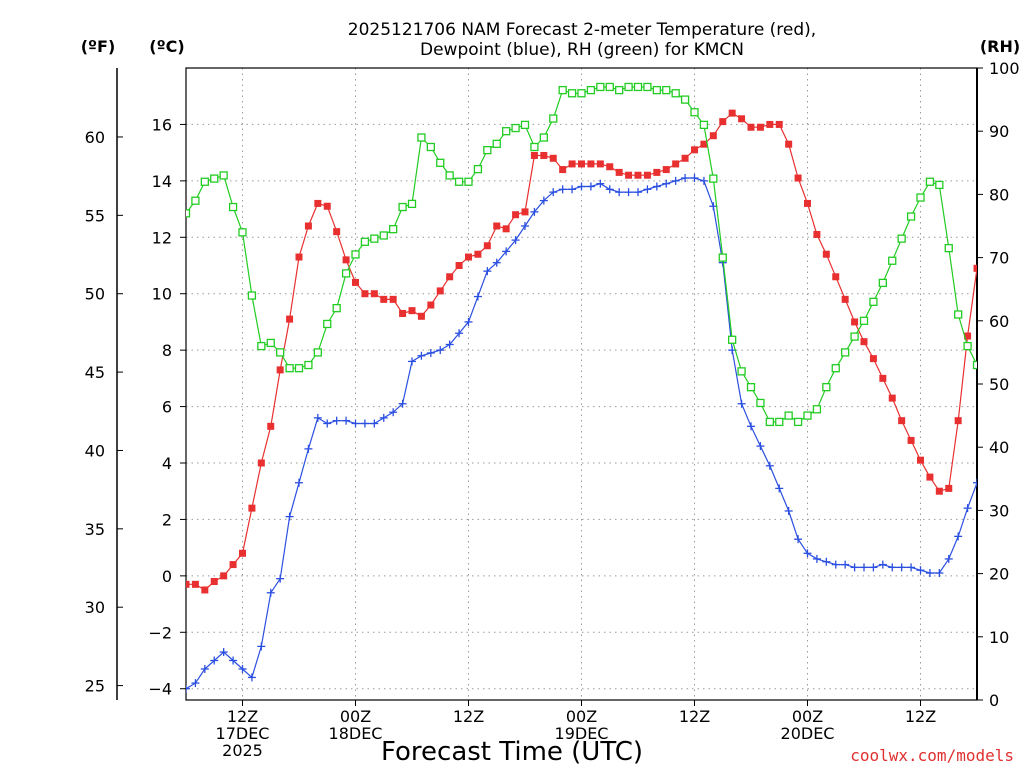 This screenshot has height=768, width=1024. What do you see at coordinates (167, 576) in the screenshot?
I see `celsius-tick-label: 0` at bounding box center [167, 576].